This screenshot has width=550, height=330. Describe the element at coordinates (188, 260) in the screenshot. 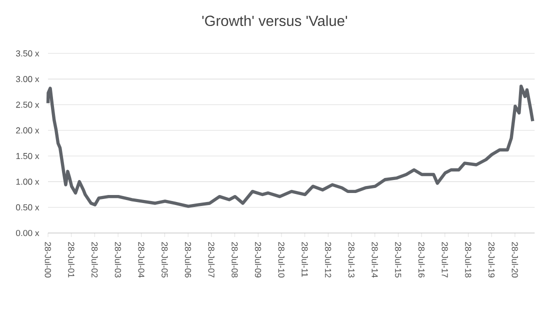

I see `x-tick-label: 28-Jul-06` at that location.